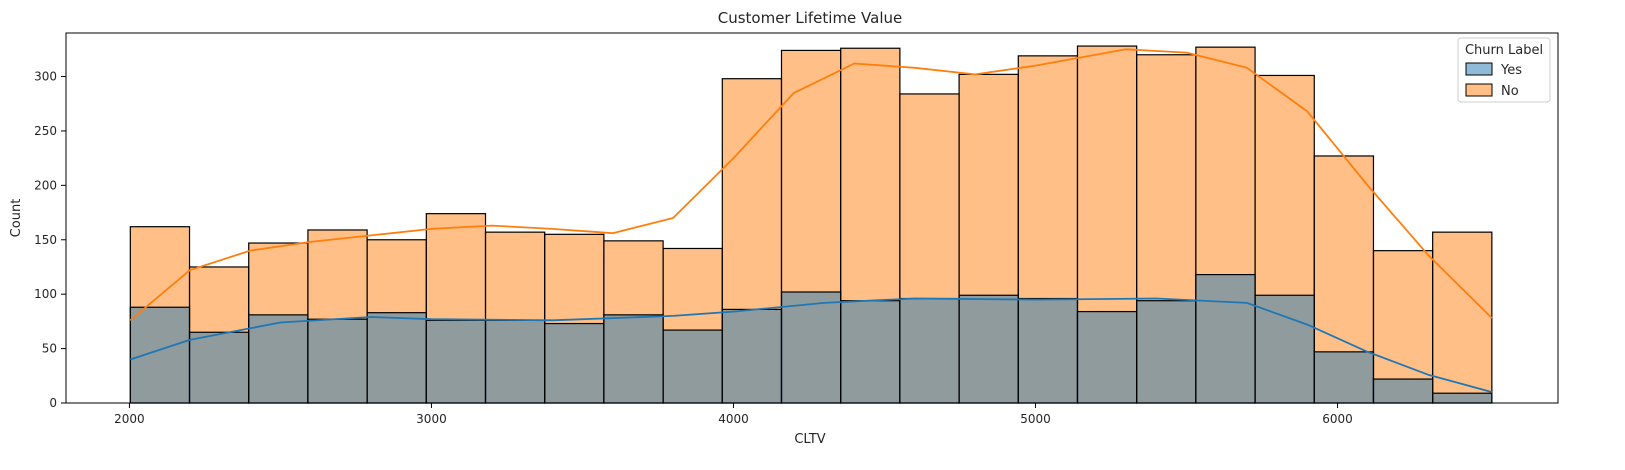 This screenshot has height=470, width=1625. What do you see at coordinates (1511, 70) in the screenshot?
I see `legend-label-yes: Yes` at bounding box center [1511, 70].